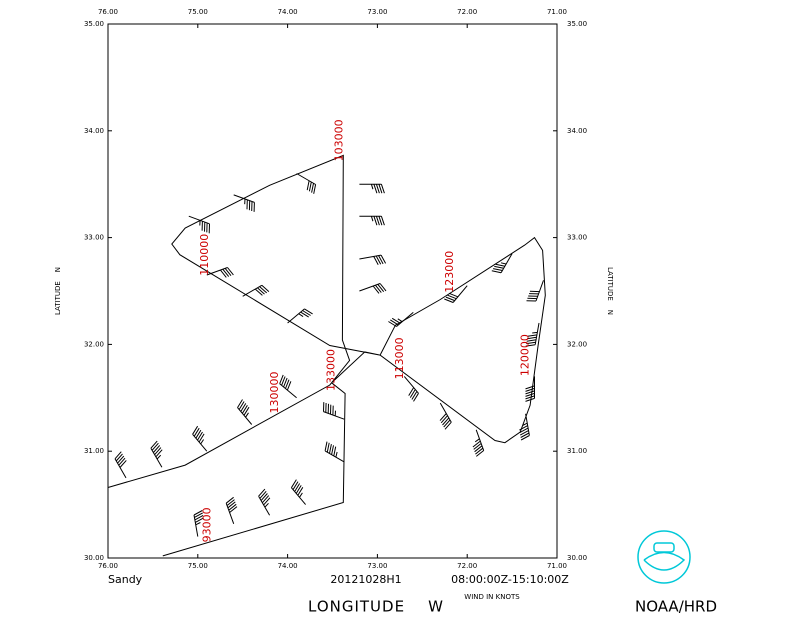 The image size is (800, 640). I want to click on y-tick-label-right: 30.00, so click(577, 558).